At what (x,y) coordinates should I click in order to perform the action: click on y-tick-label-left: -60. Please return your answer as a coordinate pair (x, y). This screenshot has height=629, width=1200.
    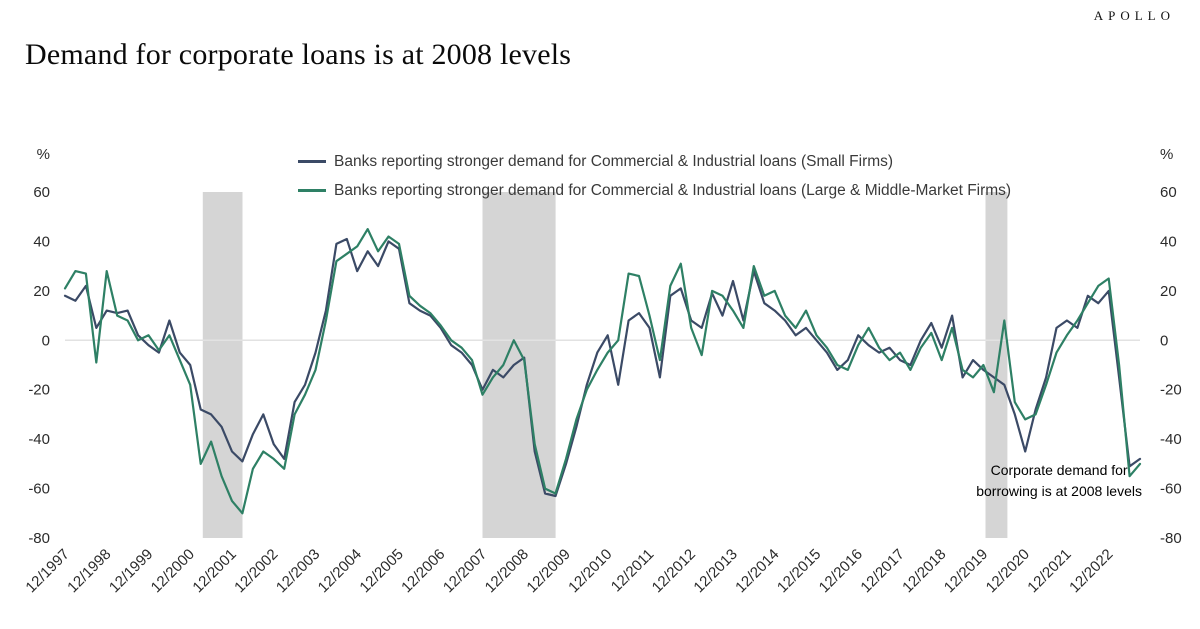
    Looking at the image, I should click on (39, 489).